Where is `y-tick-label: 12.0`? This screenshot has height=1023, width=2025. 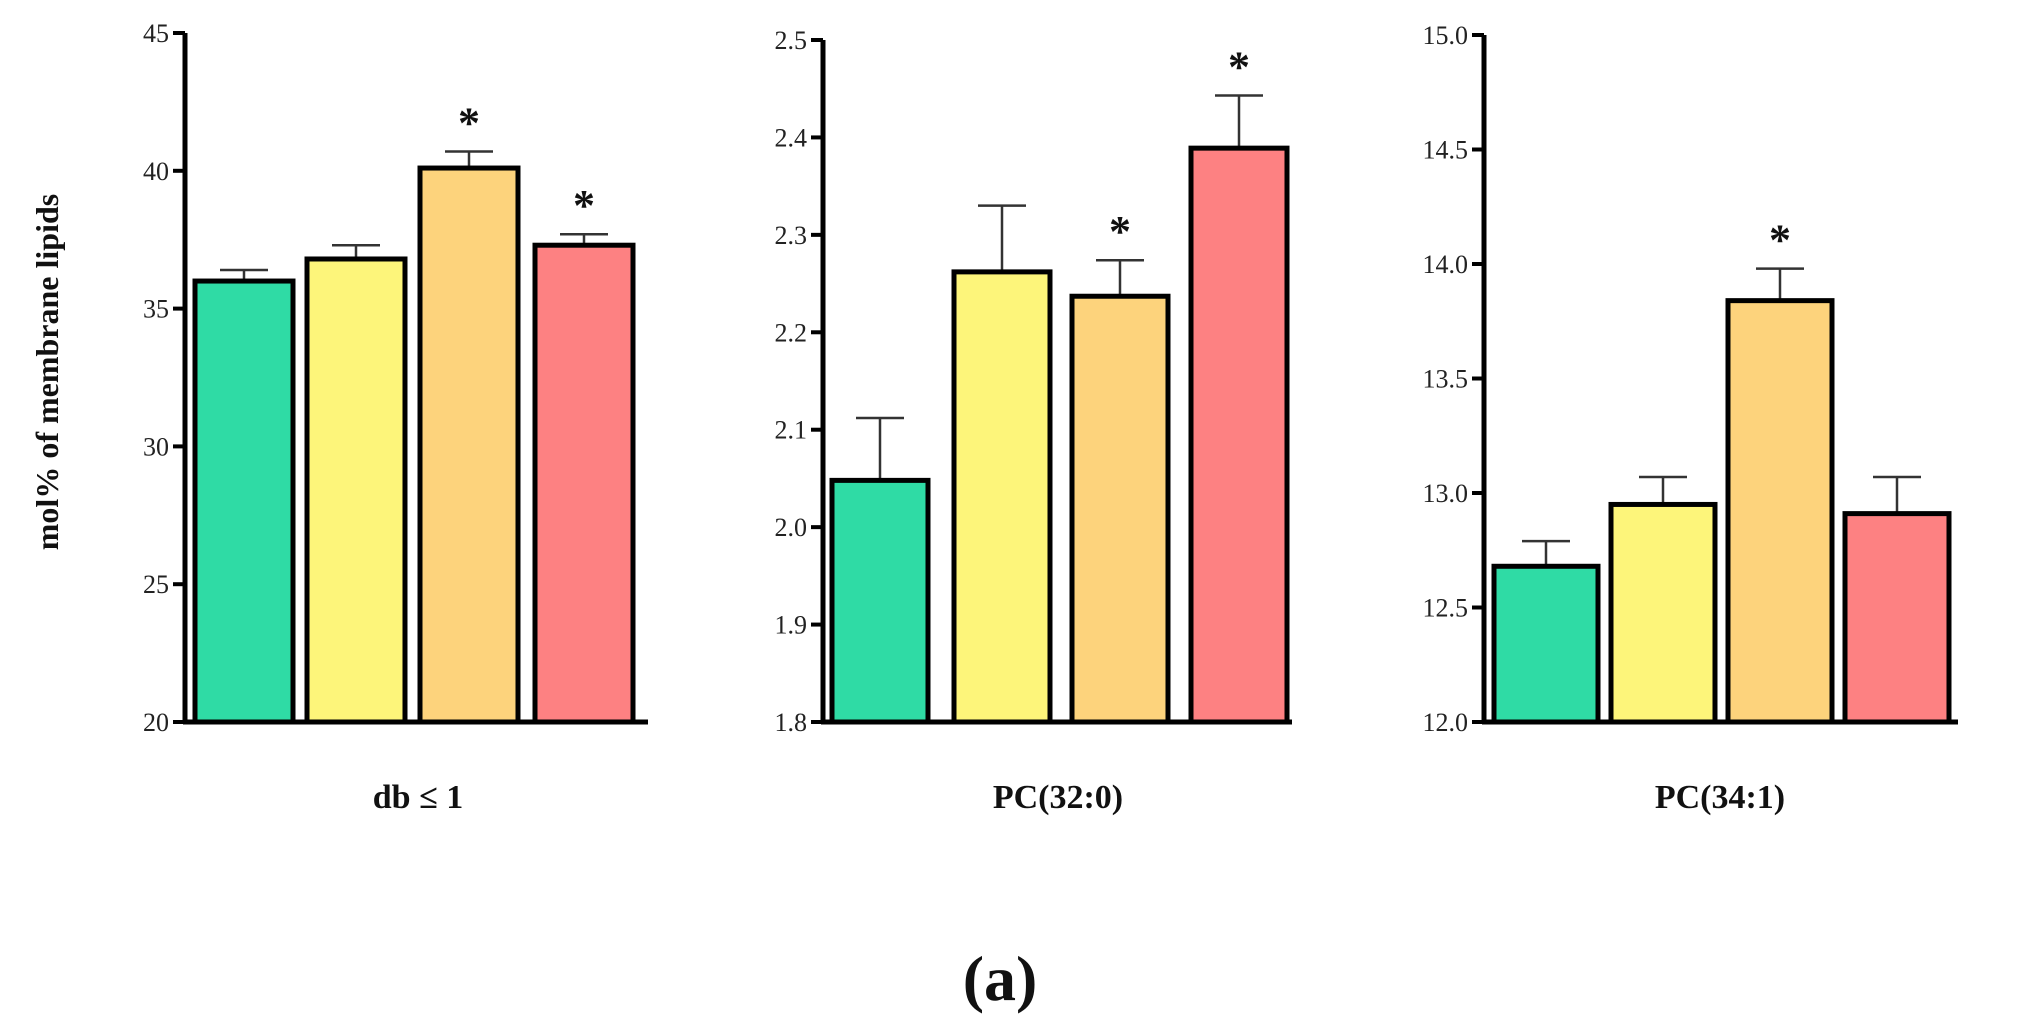
y-tick-label: 12.0 is located at coordinates (1446, 722).